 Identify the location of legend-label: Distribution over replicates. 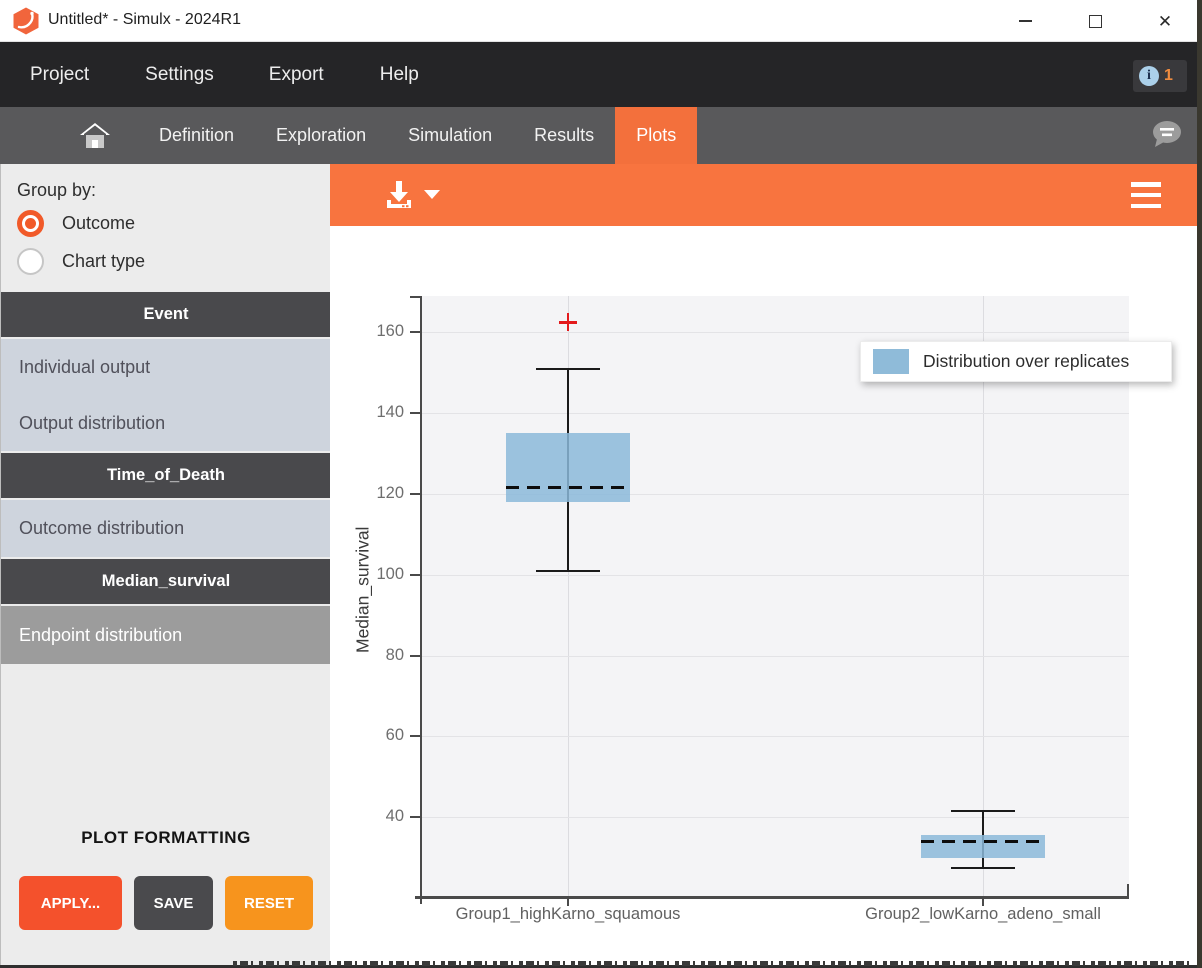
(1026, 361).